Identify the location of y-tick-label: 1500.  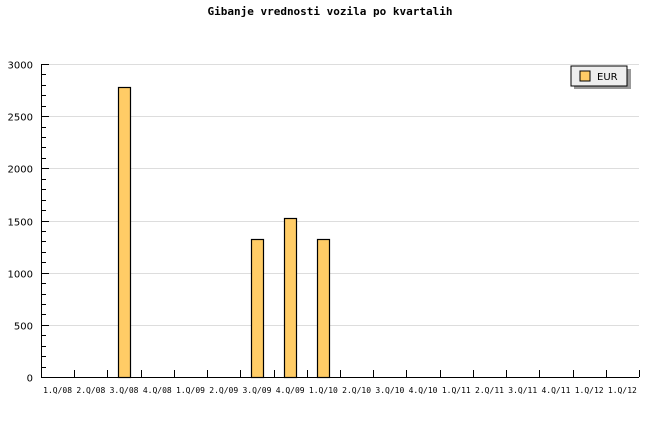
(20, 223).